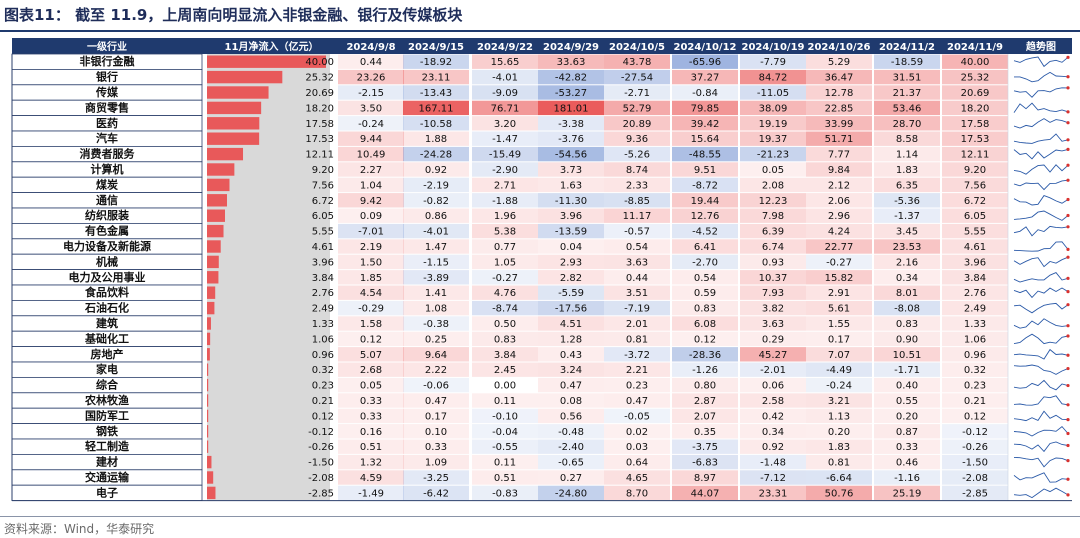  What do you see at coordinates (839, 339) in the screenshot?
I see `weekly-flow-value: 0.17` at bounding box center [839, 339].